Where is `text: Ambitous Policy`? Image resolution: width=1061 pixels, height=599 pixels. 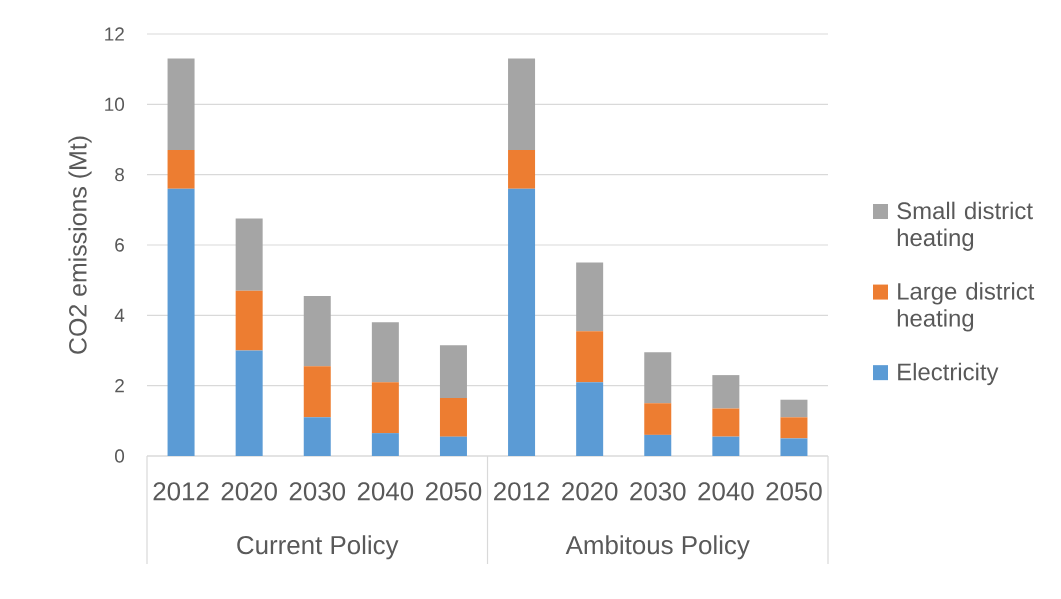 text: Ambitous Policy is located at coordinates (657, 547).